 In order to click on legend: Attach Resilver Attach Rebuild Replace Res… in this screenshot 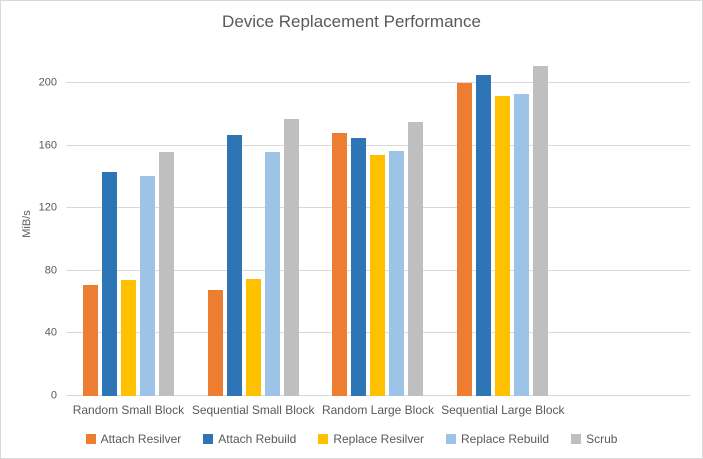, I will do `click(351, 439)`.